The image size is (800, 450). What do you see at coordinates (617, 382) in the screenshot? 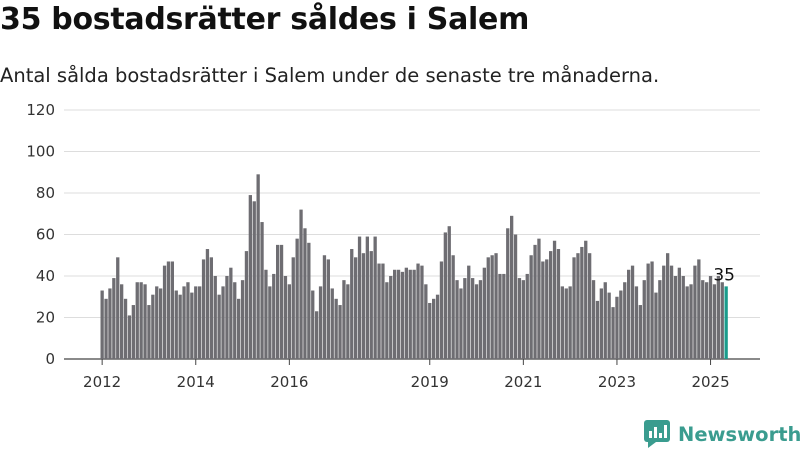
I see `x-tick-label: 2023` at bounding box center [617, 382].